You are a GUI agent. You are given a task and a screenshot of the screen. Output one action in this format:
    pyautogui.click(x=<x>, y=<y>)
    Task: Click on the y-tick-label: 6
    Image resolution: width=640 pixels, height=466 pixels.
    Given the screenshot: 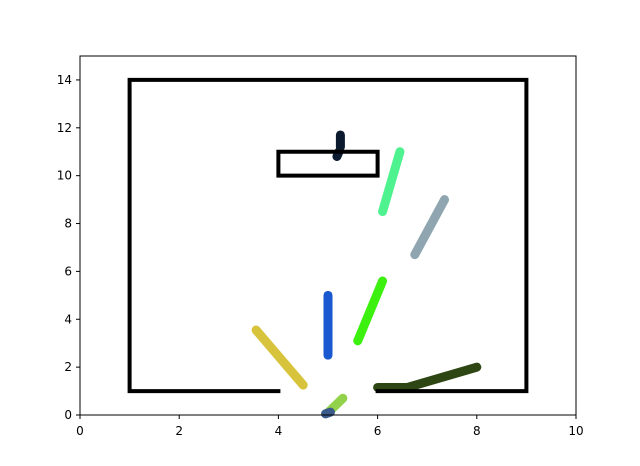 What is the action you would take?
    pyautogui.click(x=68, y=271)
    